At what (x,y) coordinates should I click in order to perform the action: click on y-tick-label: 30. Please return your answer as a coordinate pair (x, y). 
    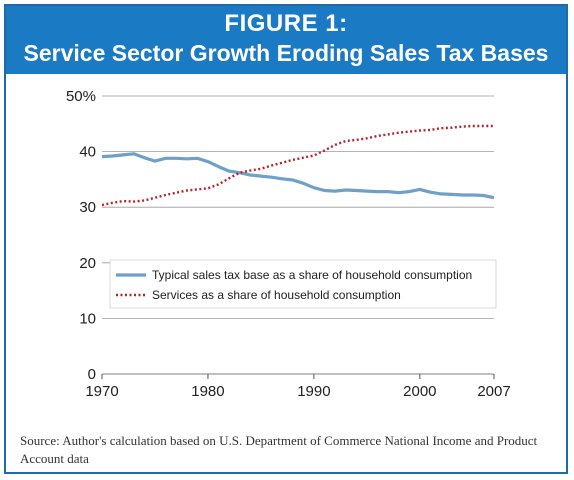
    Looking at the image, I should click on (87, 207).